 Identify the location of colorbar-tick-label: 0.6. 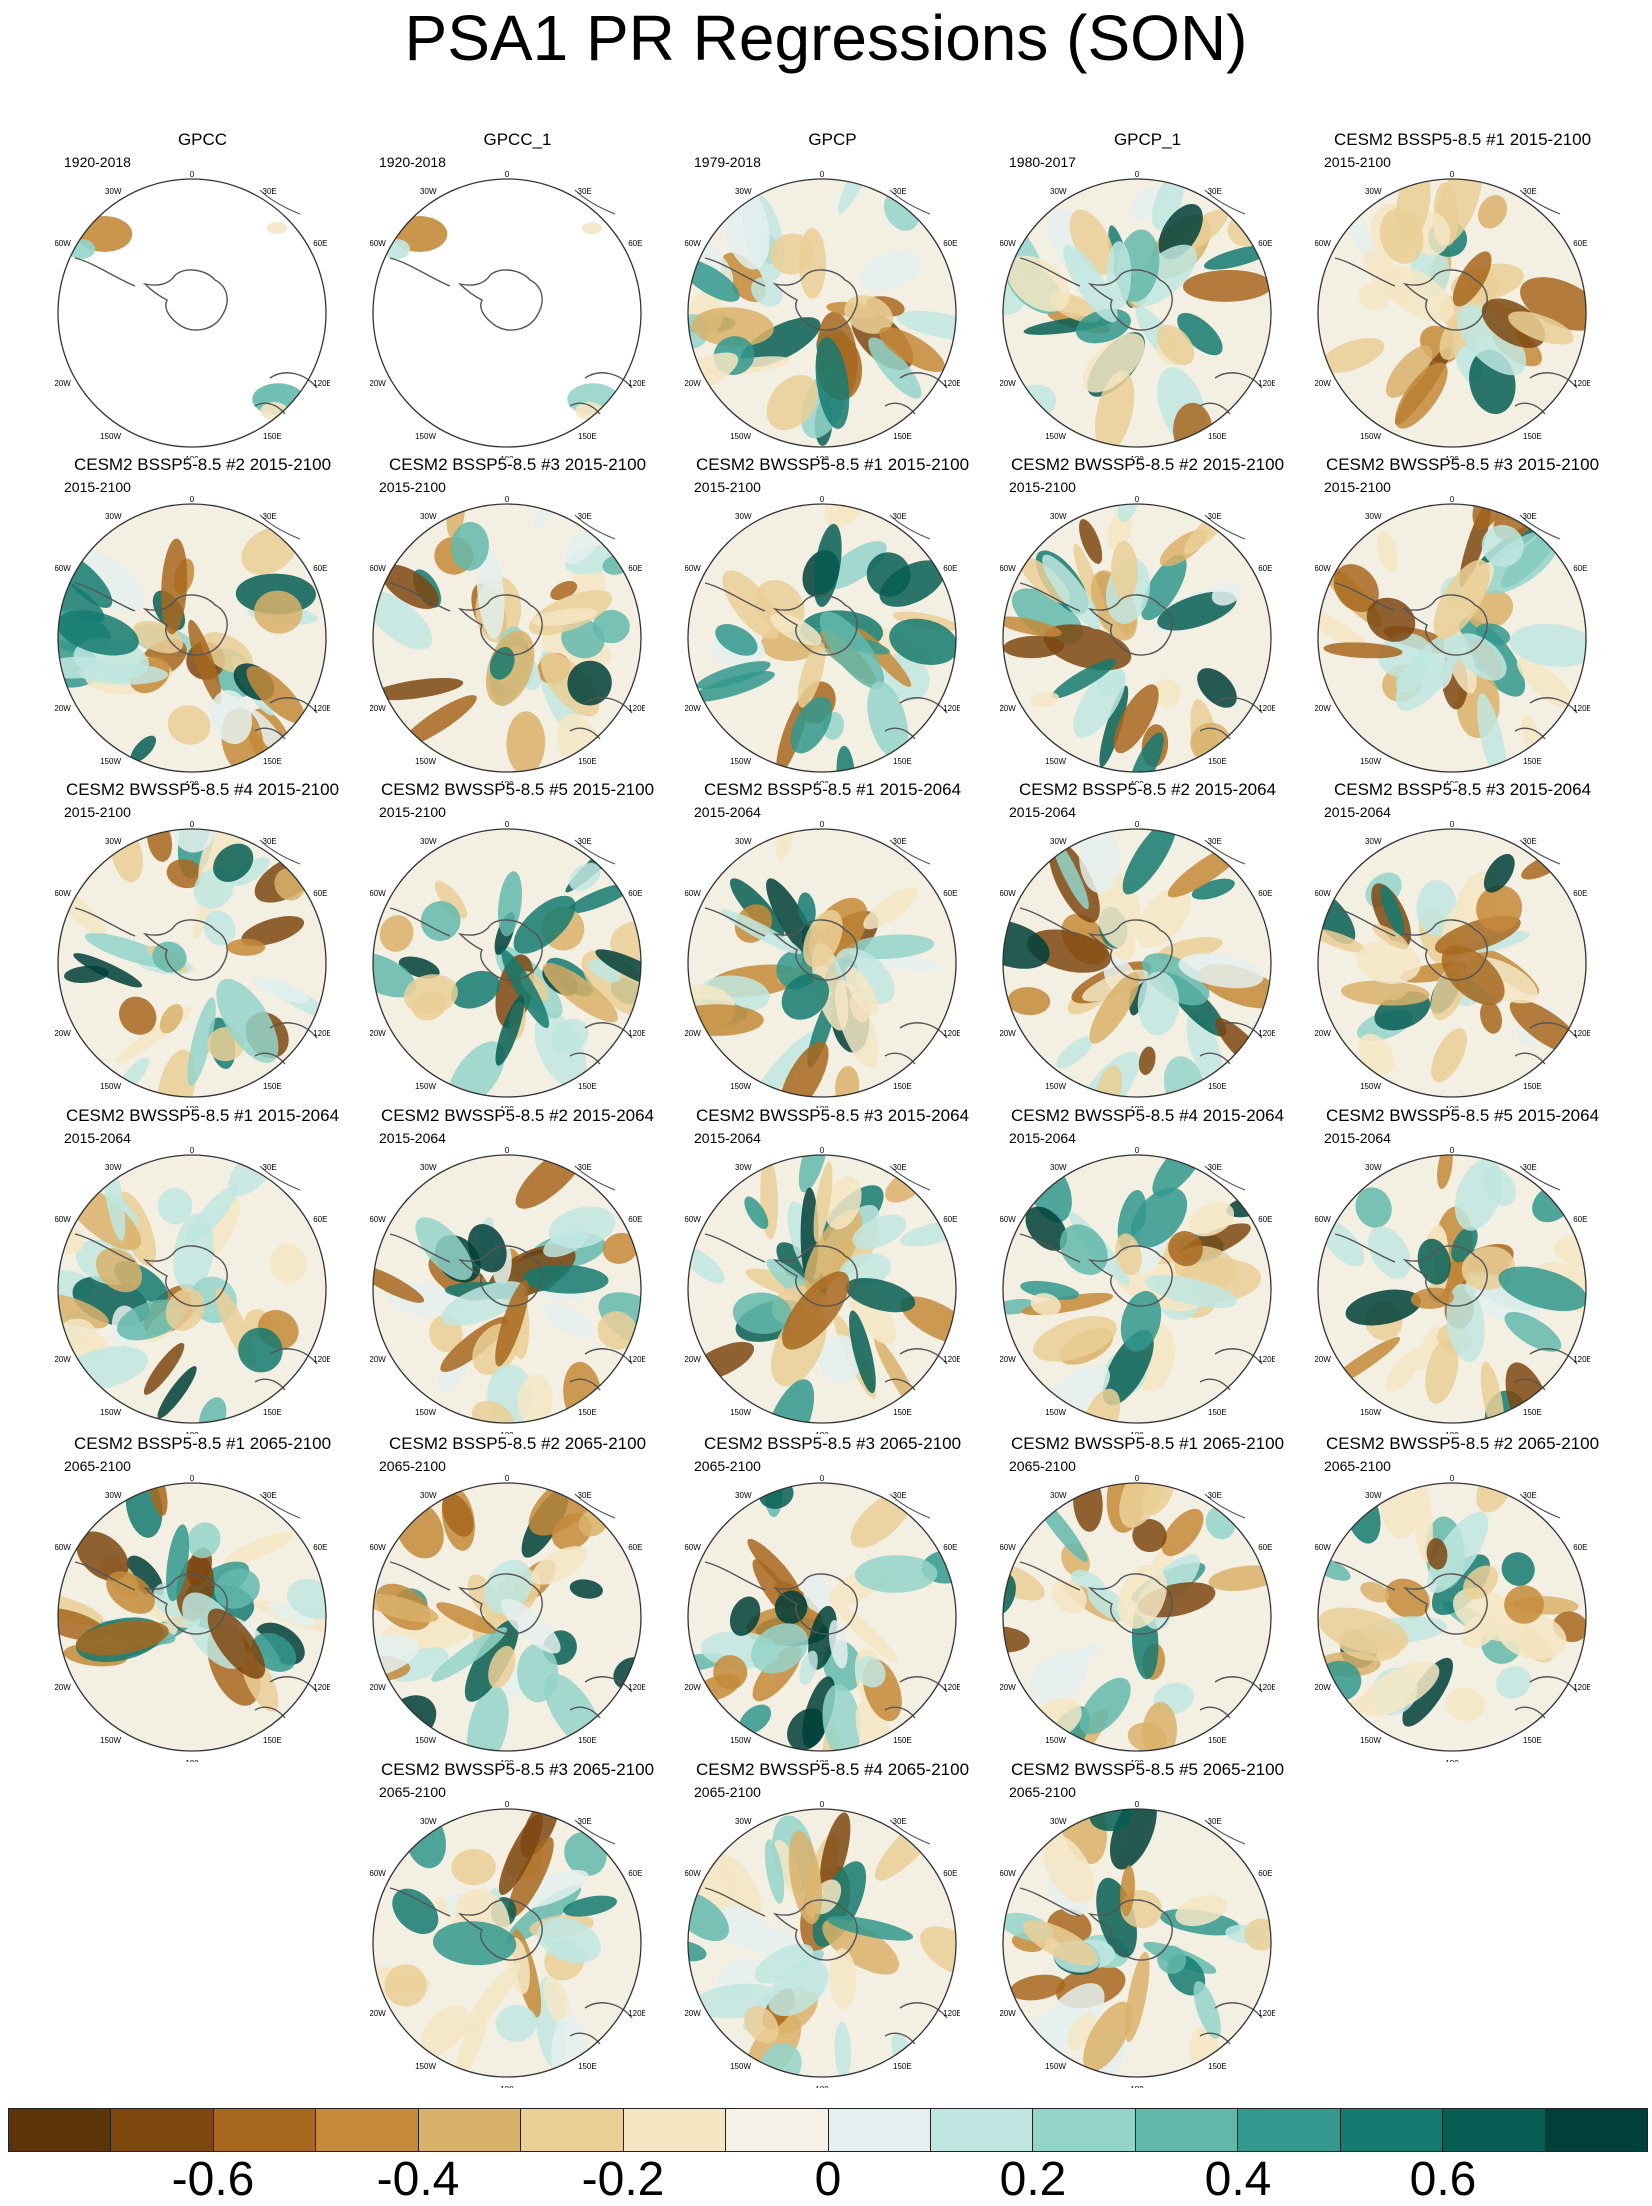
(1443, 2179).